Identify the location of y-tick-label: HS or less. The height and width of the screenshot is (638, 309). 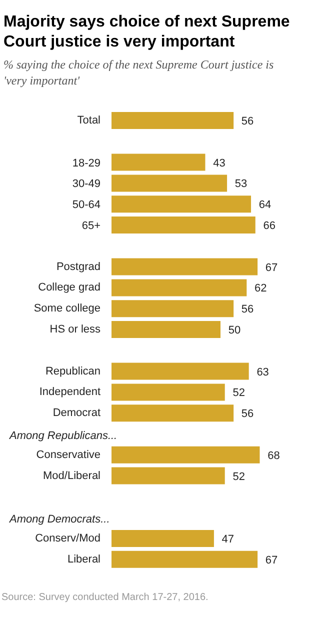
(75, 330).